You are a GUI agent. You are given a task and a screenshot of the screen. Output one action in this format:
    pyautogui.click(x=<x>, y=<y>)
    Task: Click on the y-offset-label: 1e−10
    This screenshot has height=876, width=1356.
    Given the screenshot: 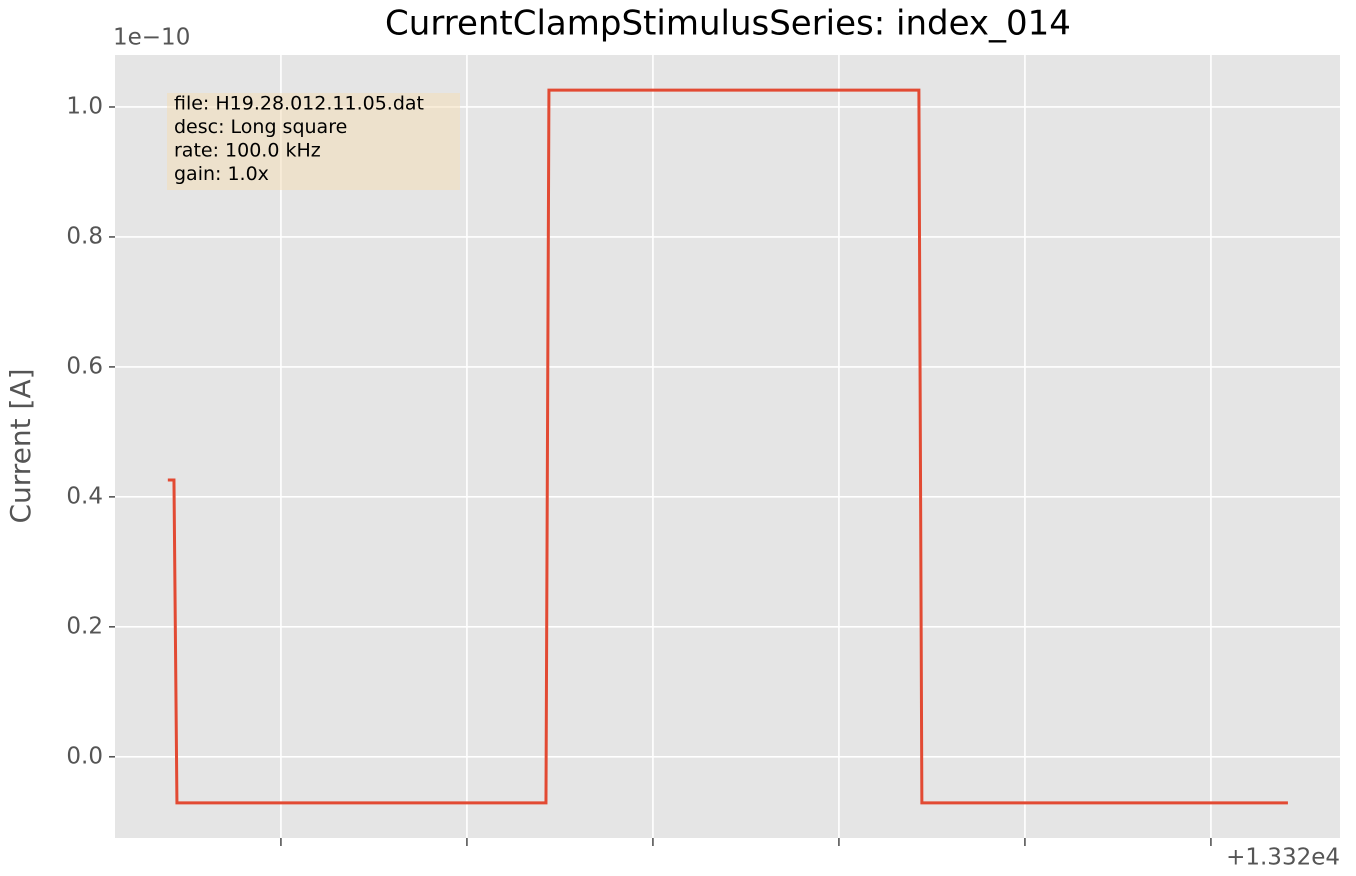 What is the action you would take?
    pyautogui.click(x=151, y=38)
    